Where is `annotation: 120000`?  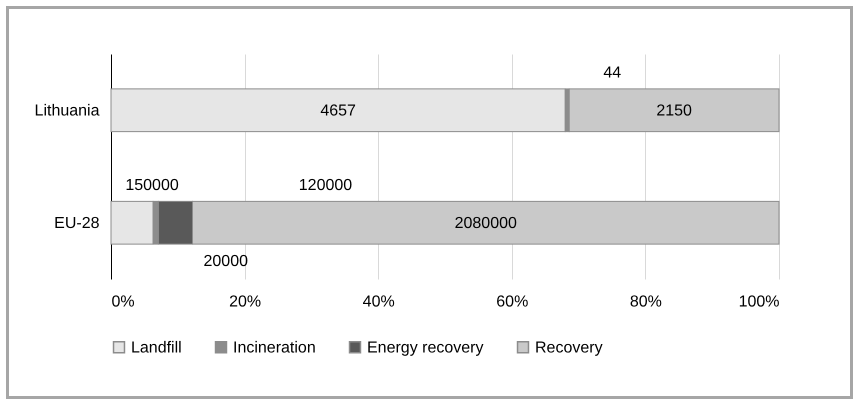 annotation: 120000 is located at coordinates (325, 185).